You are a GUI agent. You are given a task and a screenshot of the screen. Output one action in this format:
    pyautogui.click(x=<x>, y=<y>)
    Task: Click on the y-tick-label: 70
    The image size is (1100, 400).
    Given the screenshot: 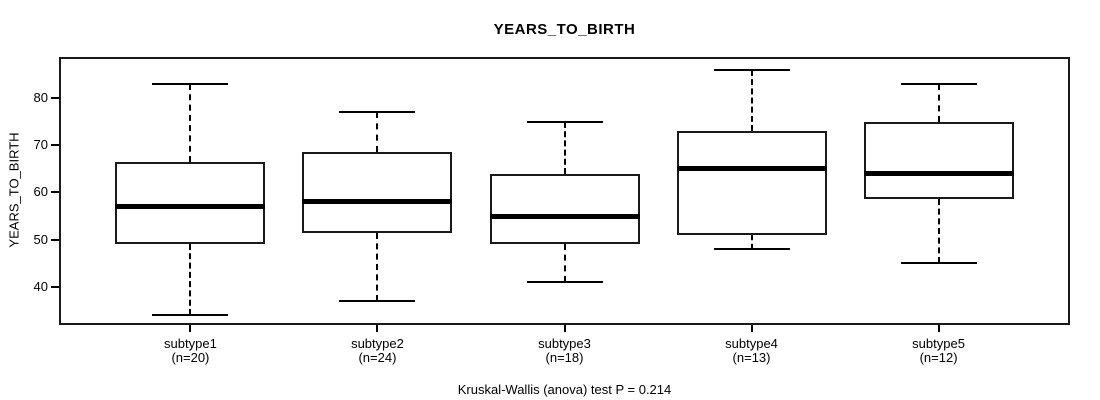 What is the action you would take?
    pyautogui.click(x=40, y=145)
    